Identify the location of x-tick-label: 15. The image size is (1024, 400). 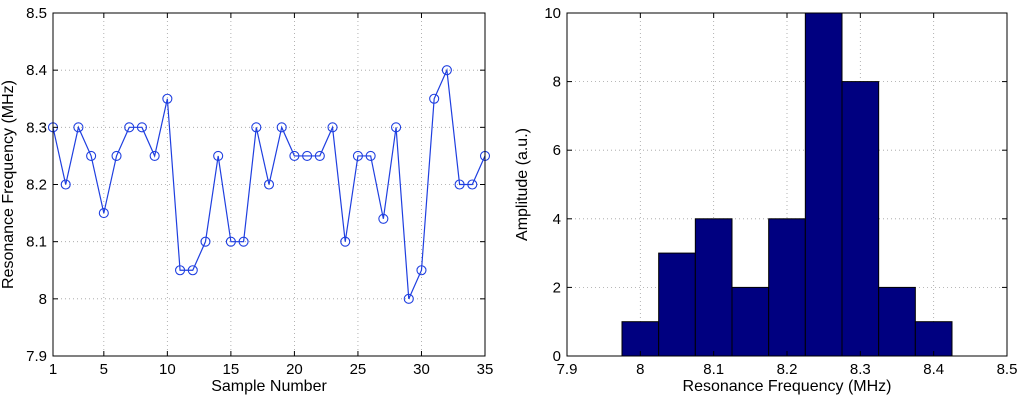
(231, 369).